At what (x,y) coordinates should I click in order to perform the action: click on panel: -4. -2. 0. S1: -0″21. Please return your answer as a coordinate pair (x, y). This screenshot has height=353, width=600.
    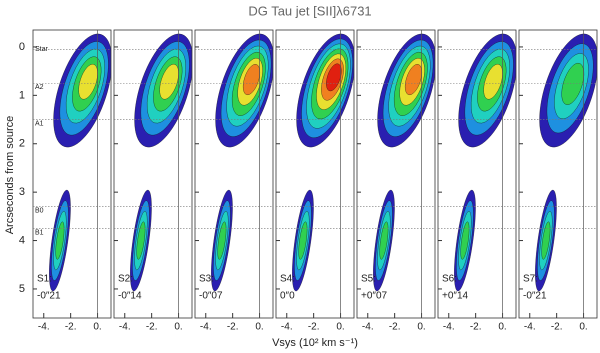
    Looking at the image, I should click on (72, 181).